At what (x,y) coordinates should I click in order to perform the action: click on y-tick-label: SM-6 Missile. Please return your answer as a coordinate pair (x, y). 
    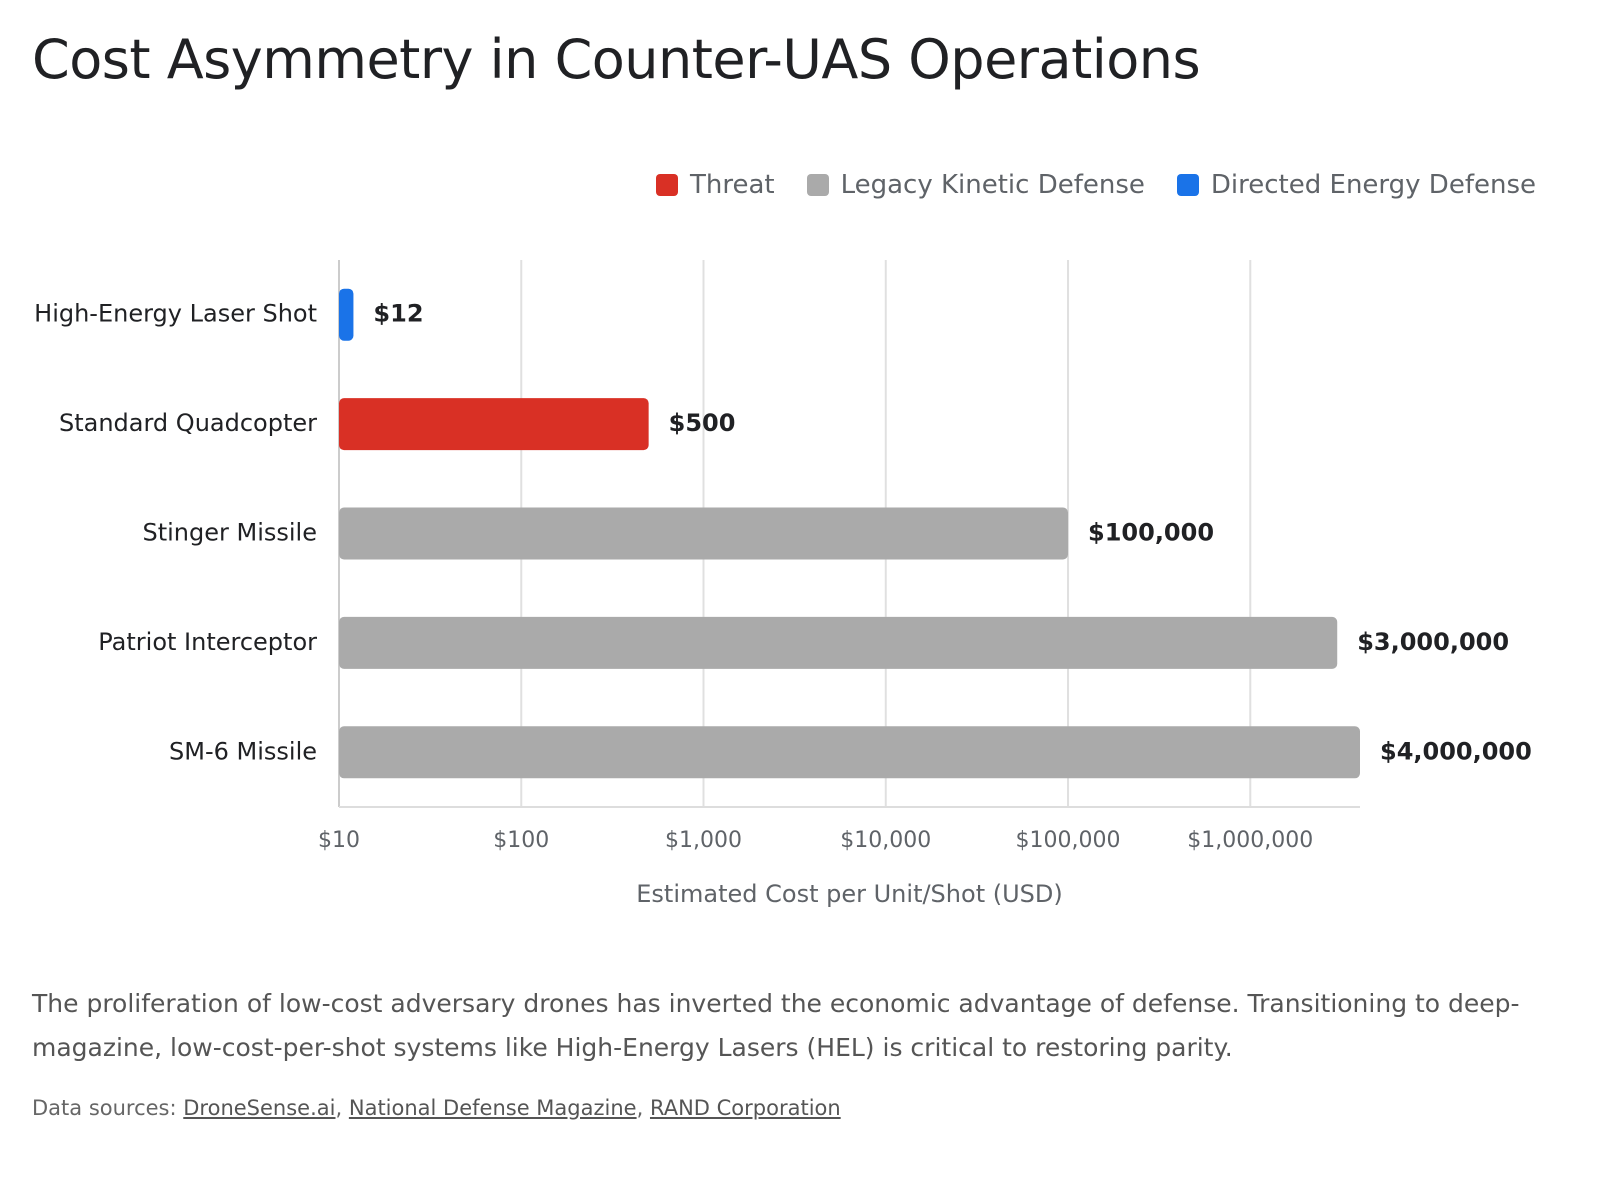
    Looking at the image, I should click on (243, 751).